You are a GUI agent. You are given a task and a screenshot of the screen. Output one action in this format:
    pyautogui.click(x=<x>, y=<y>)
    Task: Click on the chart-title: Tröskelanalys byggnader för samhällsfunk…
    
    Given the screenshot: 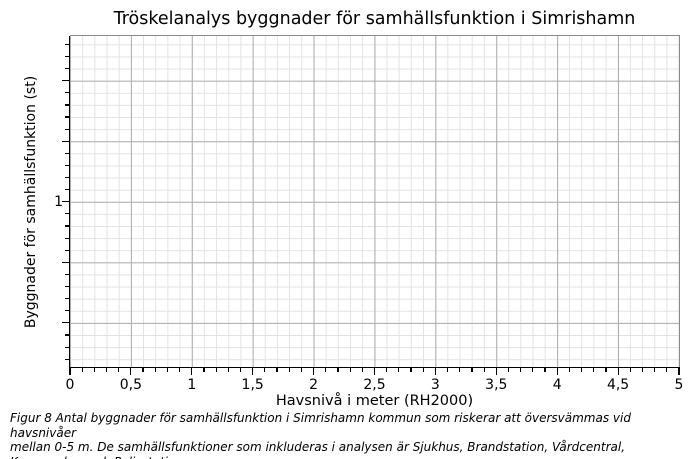 What is the action you would take?
    pyautogui.click(x=374, y=19)
    